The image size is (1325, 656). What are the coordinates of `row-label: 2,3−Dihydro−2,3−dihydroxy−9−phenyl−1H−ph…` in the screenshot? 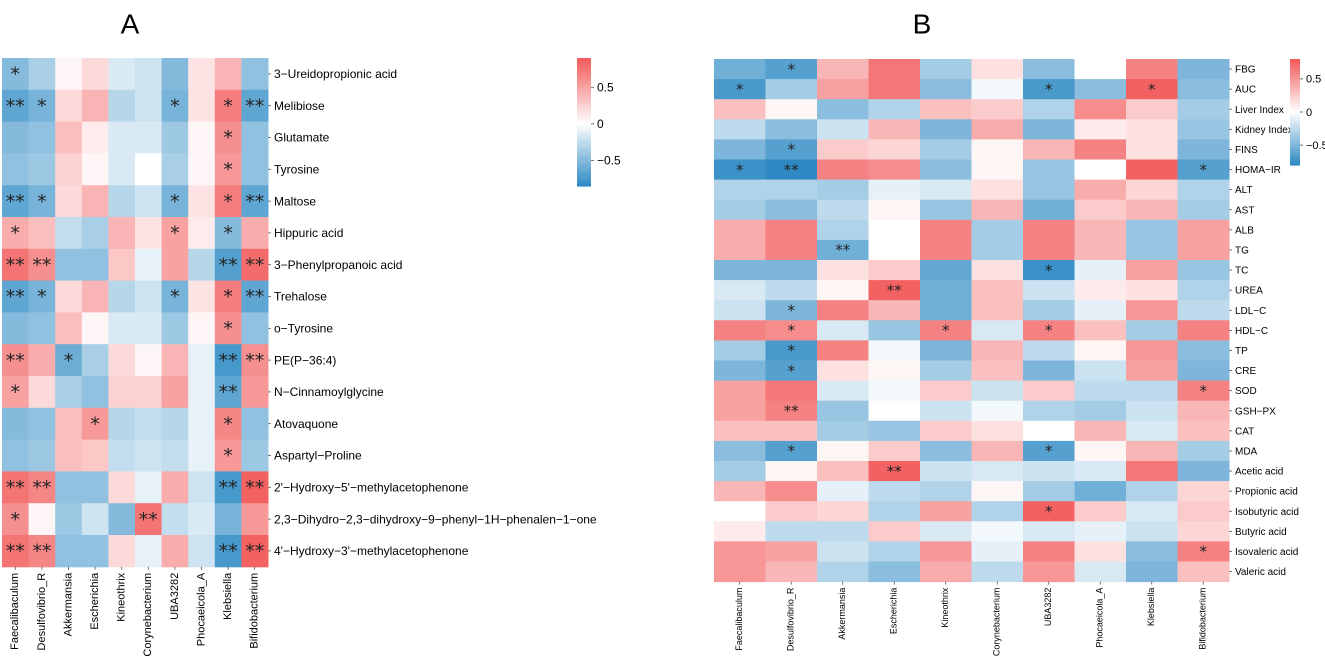 It's located at (435, 519).